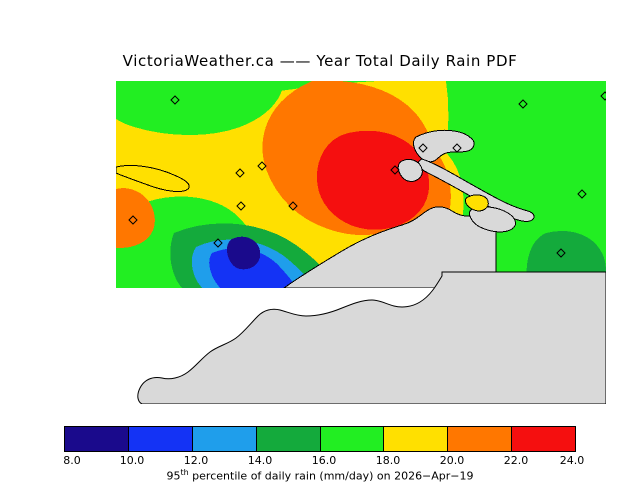  Describe the element at coordinates (324, 460) in the screenshot. I see `colorbar-tick-4: 16.0` at that location.